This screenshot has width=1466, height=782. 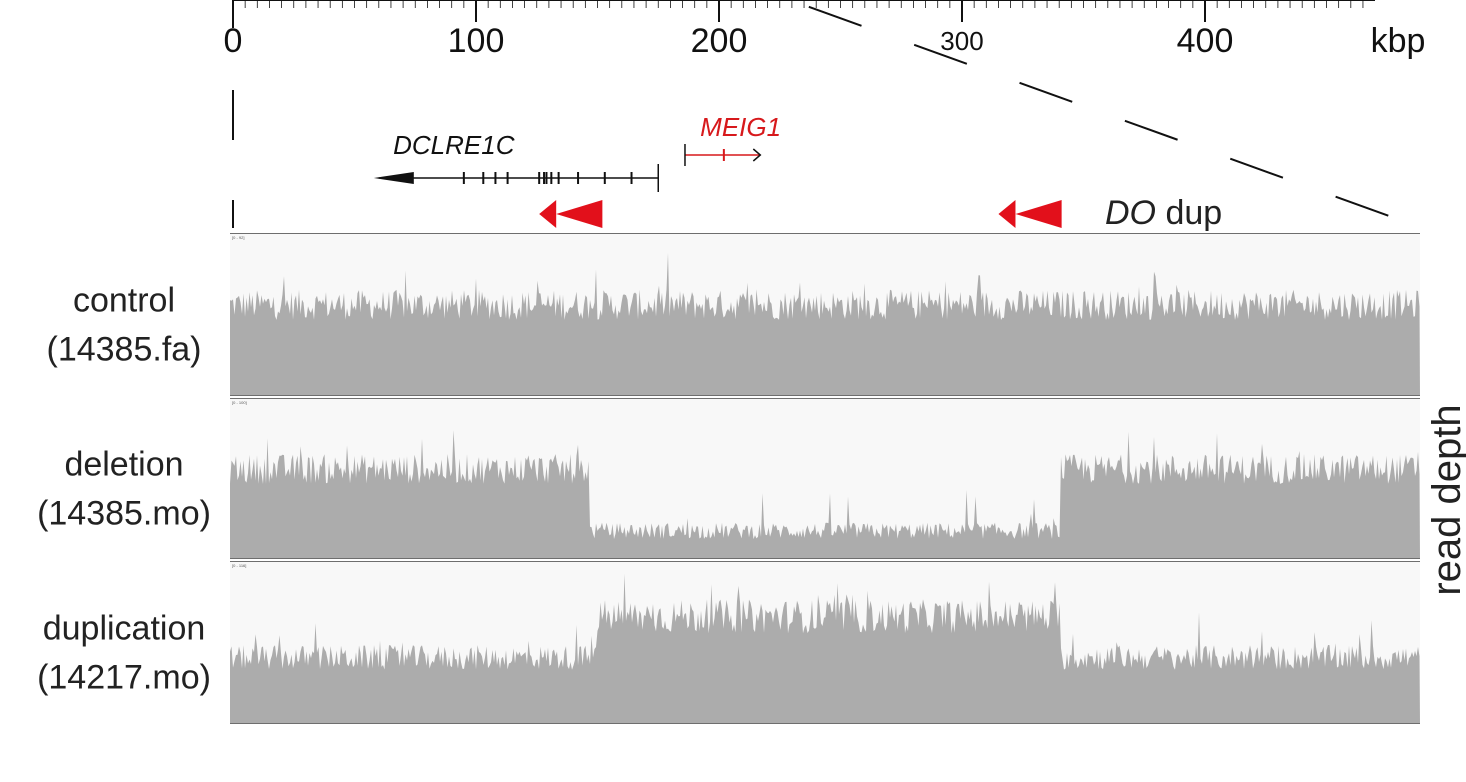 I want to click on sample-id-label: (14385.fa), so click(x=124, y=350).